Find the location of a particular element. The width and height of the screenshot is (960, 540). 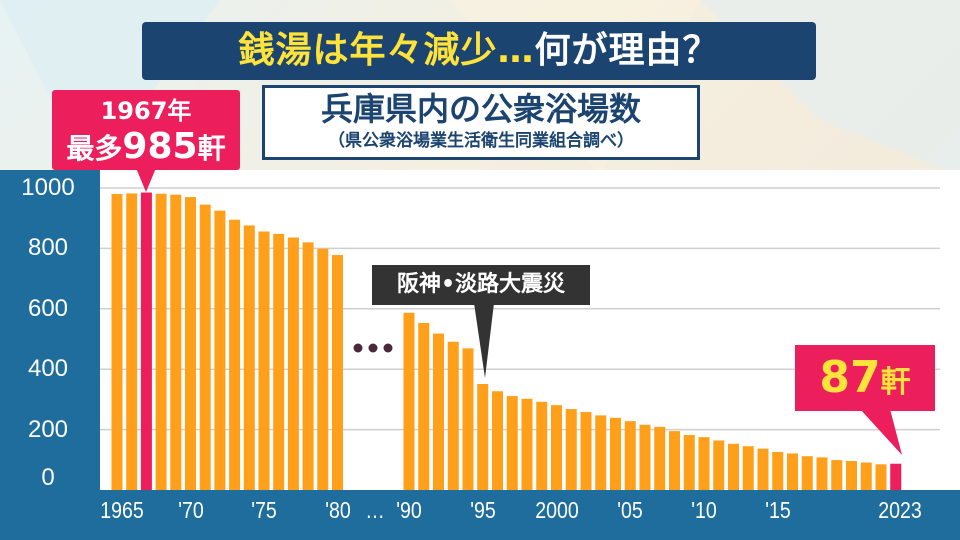

bar-2017 is located at coordinates (807, 473).